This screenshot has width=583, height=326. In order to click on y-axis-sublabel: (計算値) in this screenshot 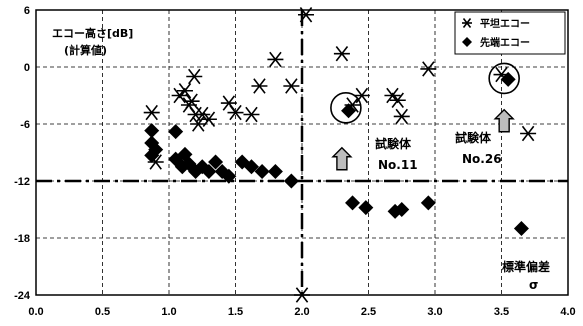, I will do `click(85, 50)`.